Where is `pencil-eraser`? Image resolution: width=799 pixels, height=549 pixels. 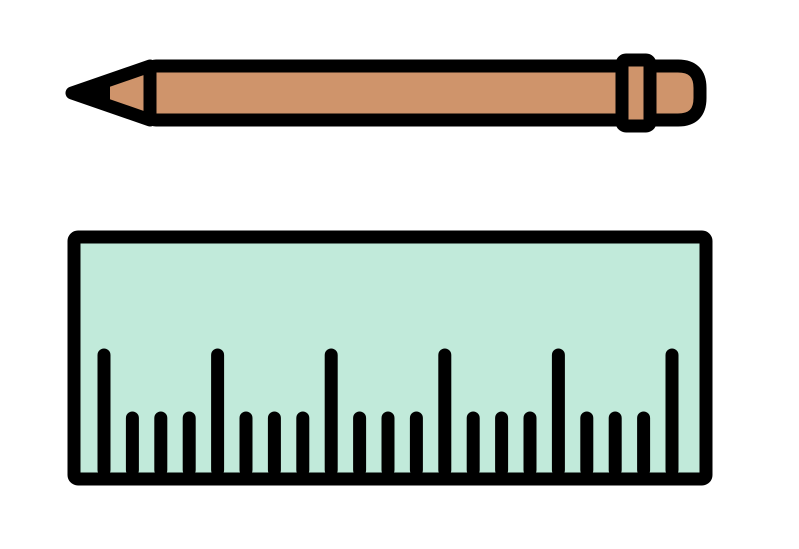 pencil-eraser is located at coordinates (675, 93).